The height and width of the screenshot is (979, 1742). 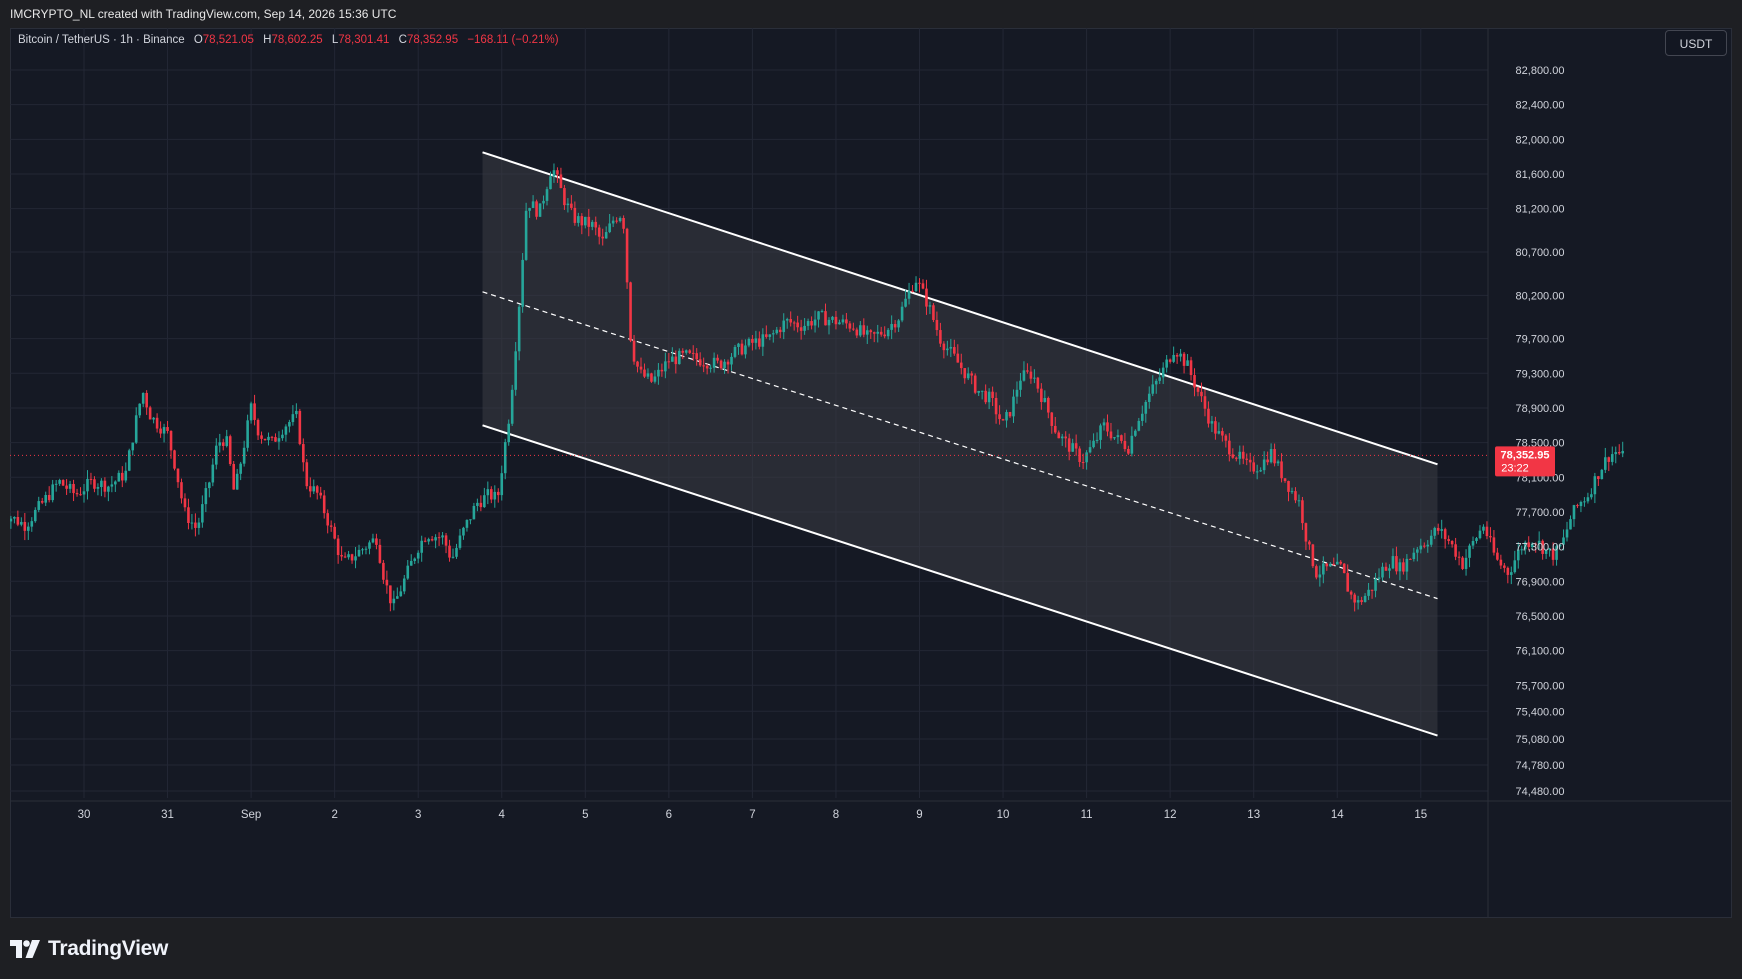 I want to click on time-axis: 30 31 Sep 2 3 4 5 6 7 8 9 10 11 12 13 14 15, so click(x=753, y=815).